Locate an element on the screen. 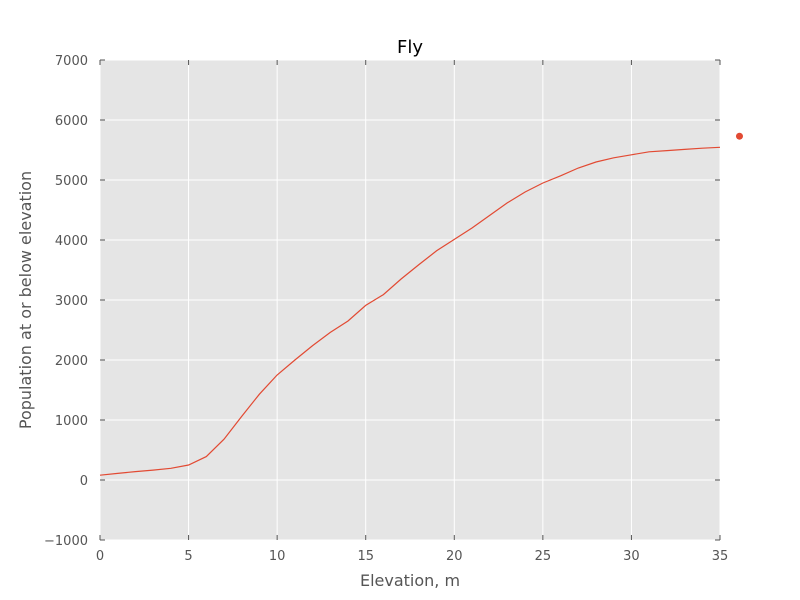 The image size is (800, 600). y-tick-label: 2000 is located at coordinates (71, 361).